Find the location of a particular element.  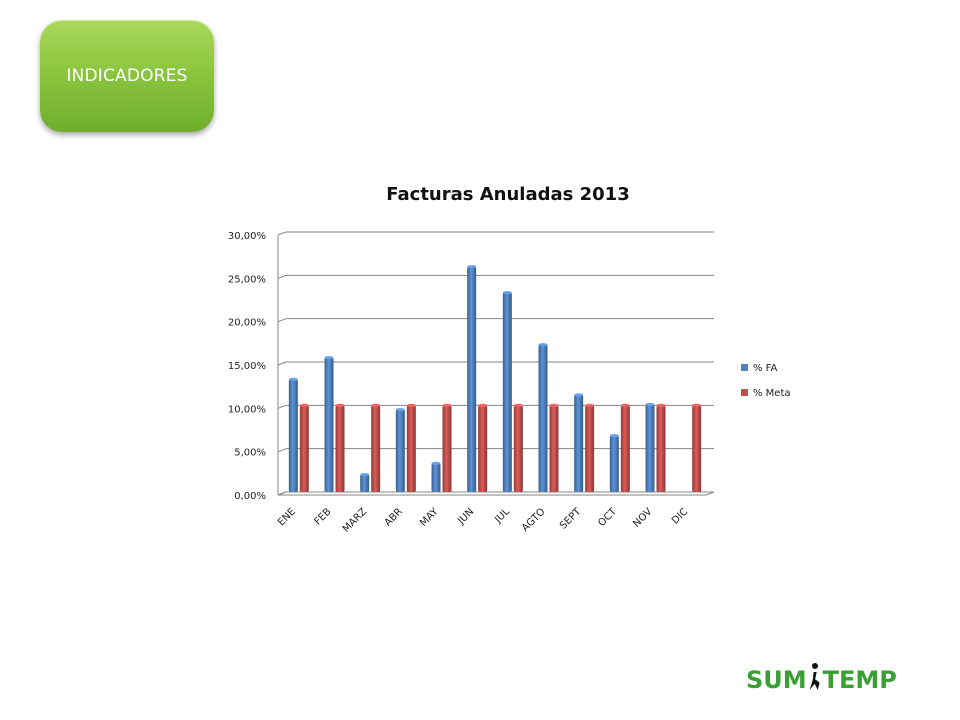

y-tick-label: 15,00% is located at coordinates (247, 366).